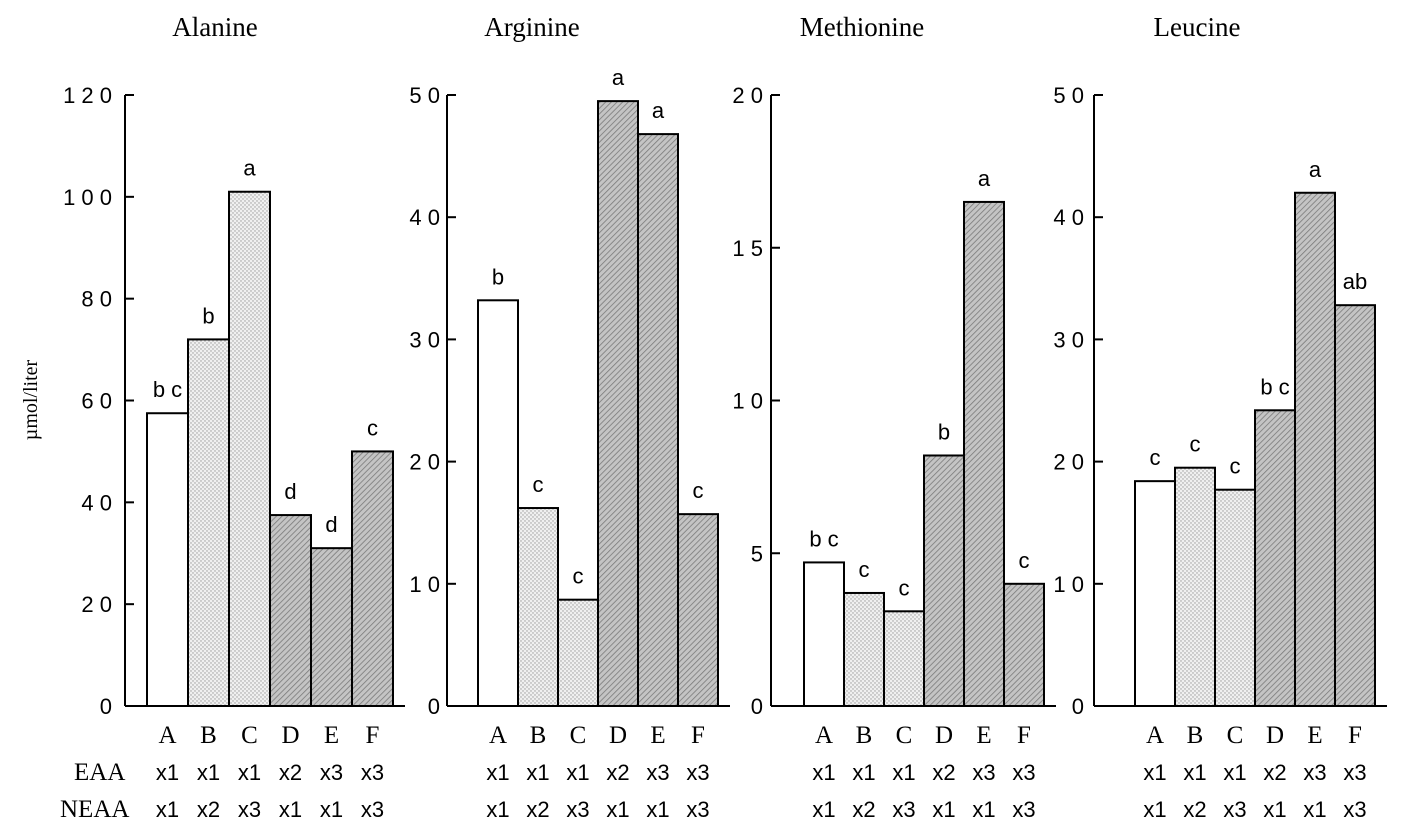 This screenshot has width=1409, height=827. What do you see at coordinates (747, 95) in the screenshot?
I see `y-tick-label-methionine: 2 0` at bounding box center [747, 95].